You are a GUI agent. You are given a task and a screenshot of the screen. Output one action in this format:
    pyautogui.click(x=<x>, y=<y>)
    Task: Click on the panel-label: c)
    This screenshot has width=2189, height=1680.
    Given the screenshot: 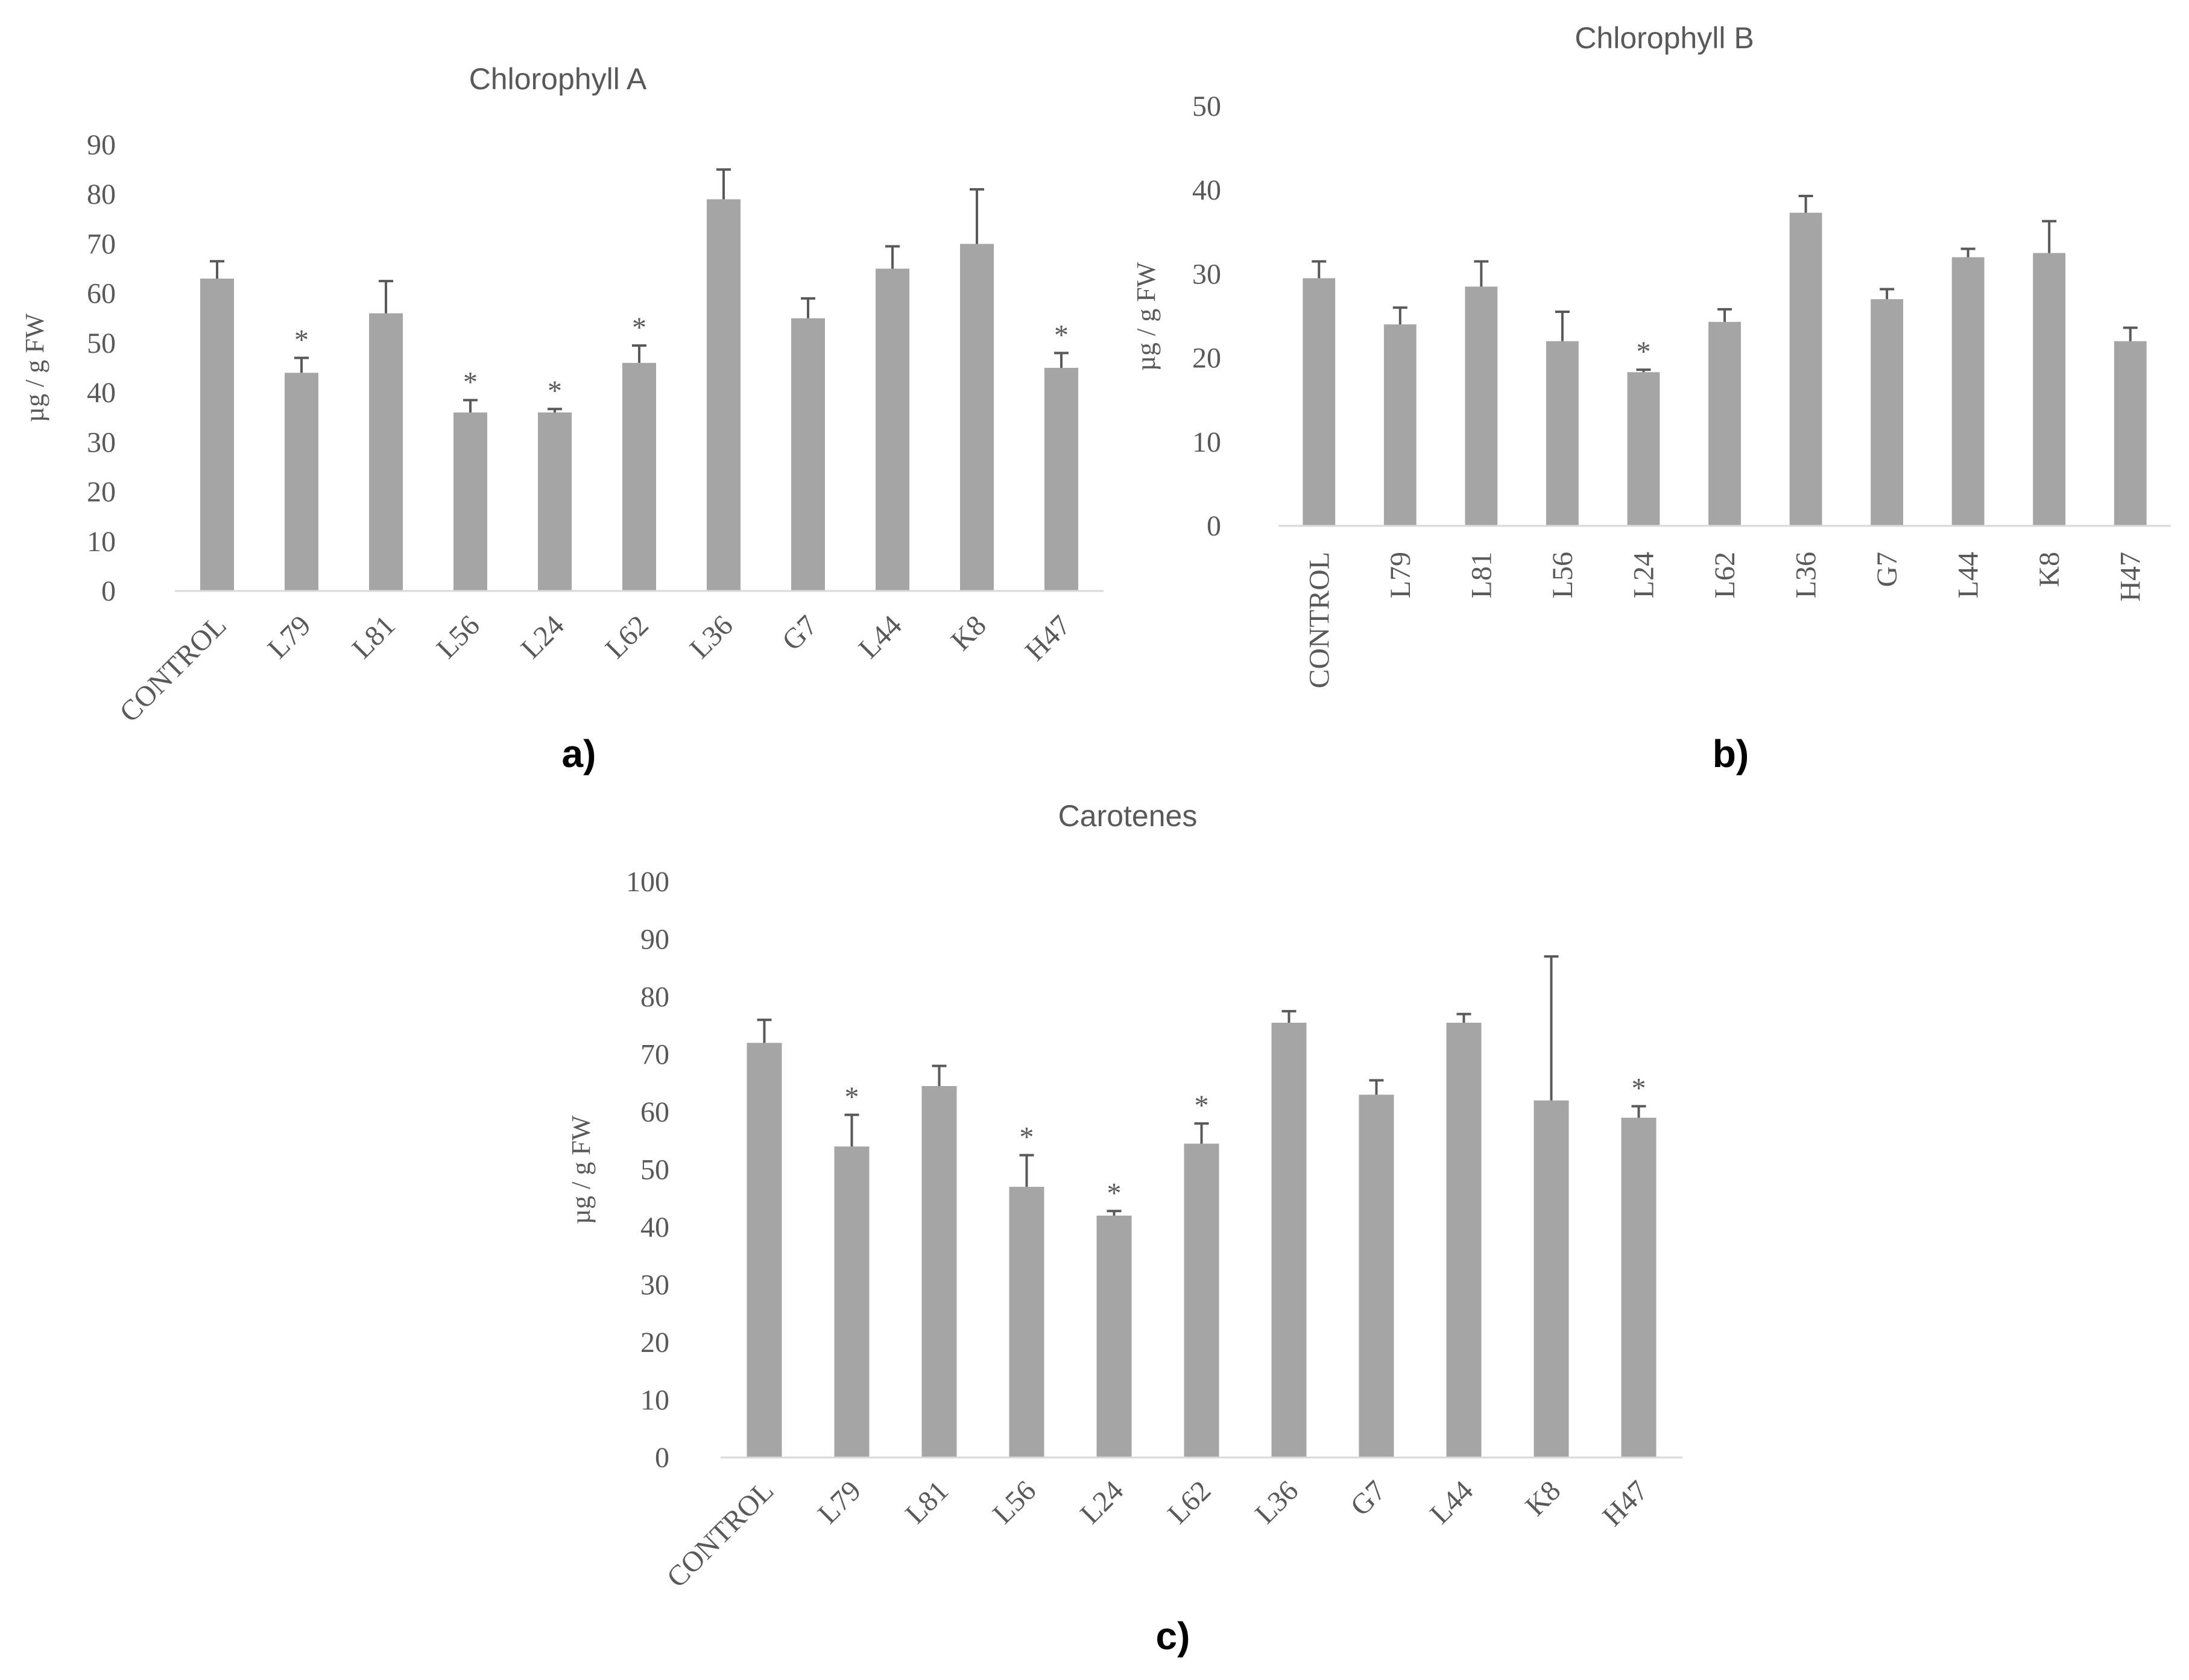 What is the action you would take?
    pyautogui.click(x=1173, y=1636)
    